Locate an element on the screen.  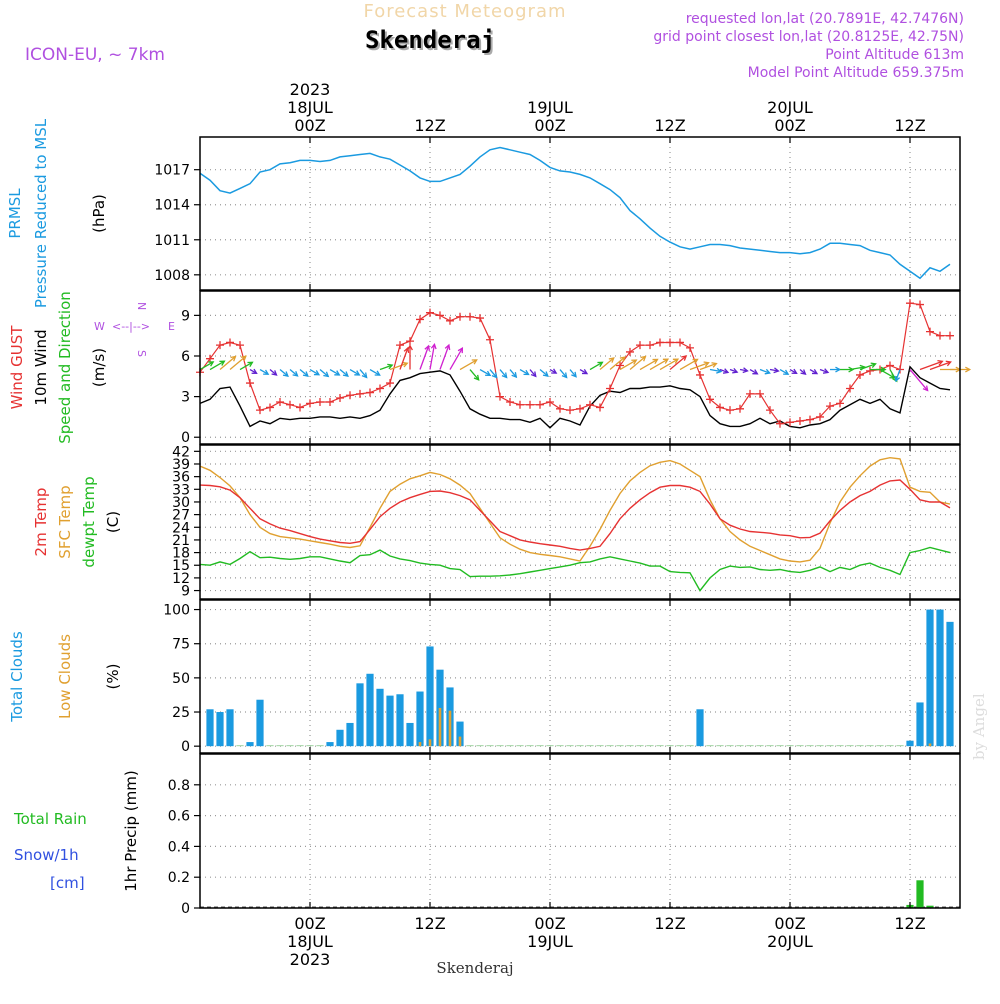
precip-label-snow: Snow/1h is located at coordinates (46, 855).